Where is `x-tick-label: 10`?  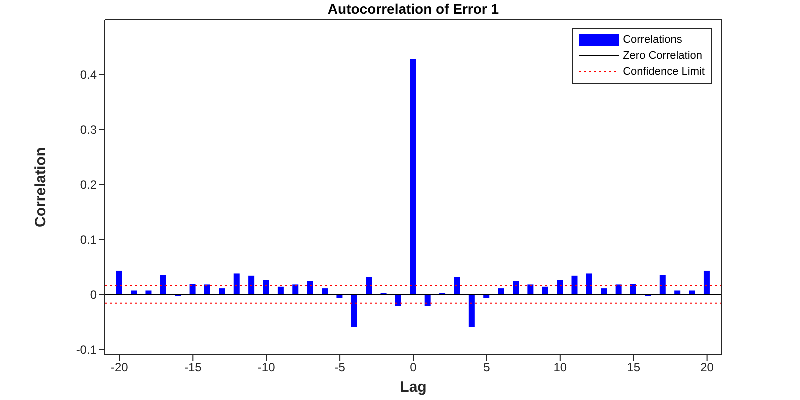
x-tick-label: 10 is located at coordinates (561, 367).